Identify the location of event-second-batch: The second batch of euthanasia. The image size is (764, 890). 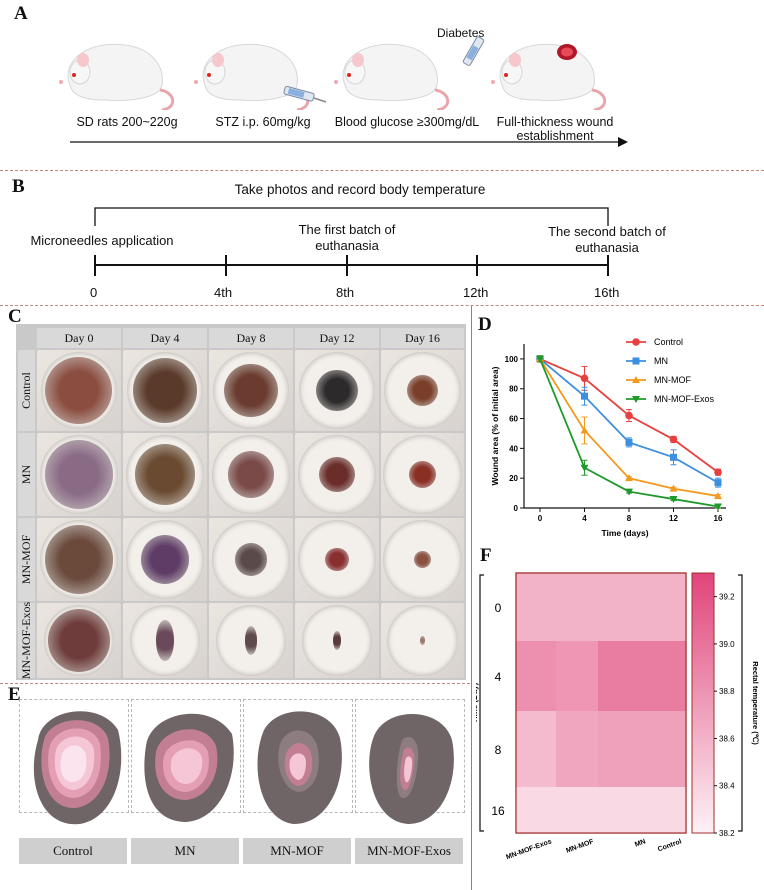
(607, 239).